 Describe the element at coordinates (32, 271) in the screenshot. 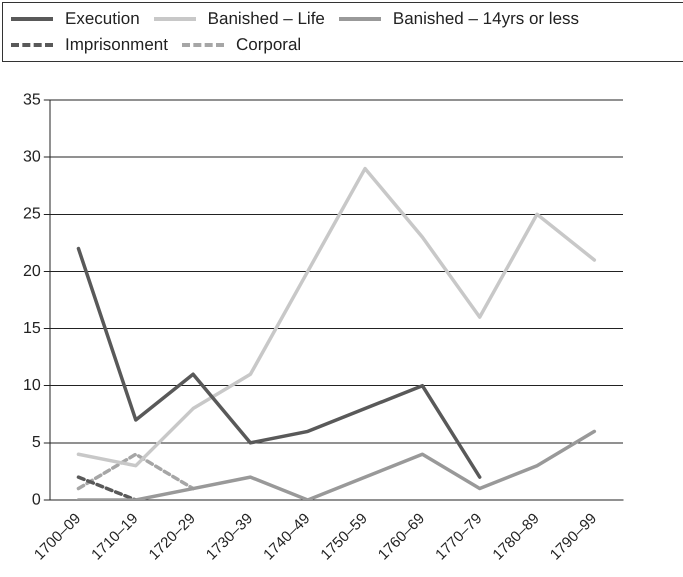

I see `y-tick-label: 20` at that location.